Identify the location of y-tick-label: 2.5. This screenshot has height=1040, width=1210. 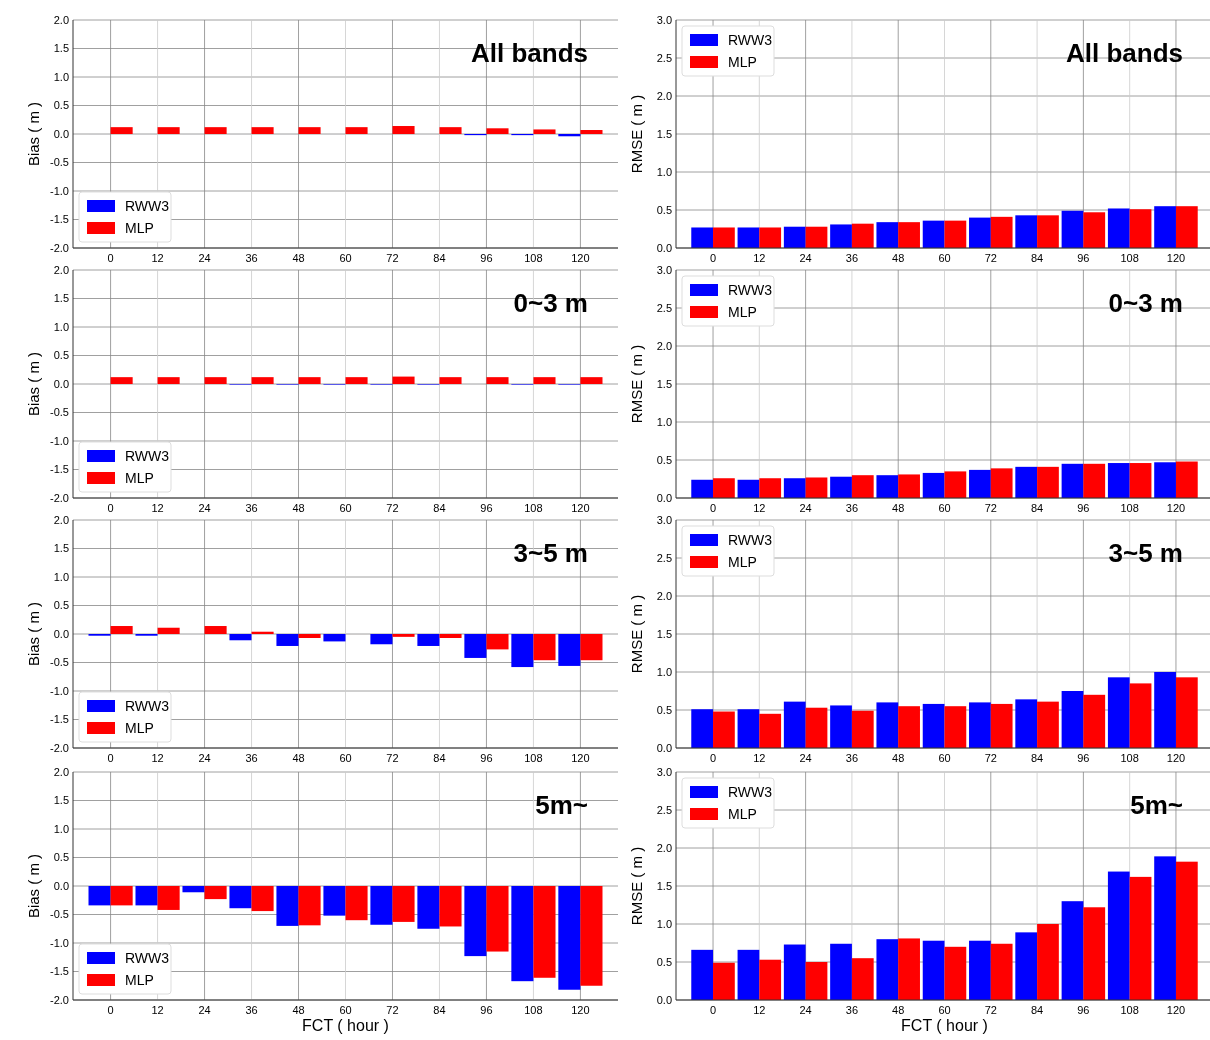
(664, 307).